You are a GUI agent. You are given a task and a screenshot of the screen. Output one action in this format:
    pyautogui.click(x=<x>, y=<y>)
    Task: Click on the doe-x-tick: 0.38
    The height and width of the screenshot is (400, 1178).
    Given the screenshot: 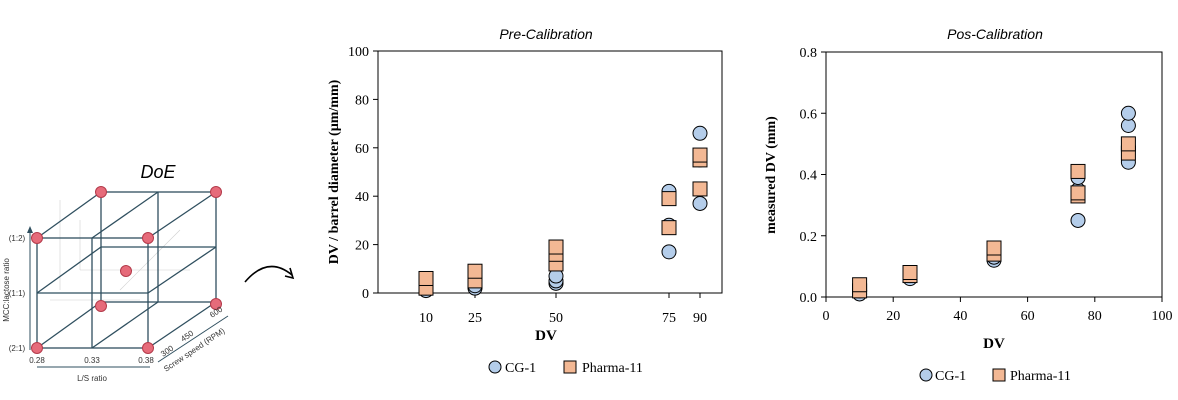 What is the action you would take?
    pyautogui.click(x=146, y=360)
    